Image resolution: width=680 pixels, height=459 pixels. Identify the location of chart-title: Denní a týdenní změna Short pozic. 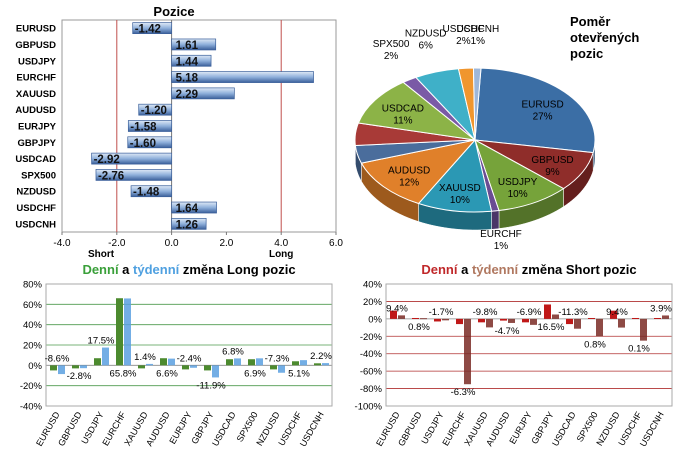
(528, 269).